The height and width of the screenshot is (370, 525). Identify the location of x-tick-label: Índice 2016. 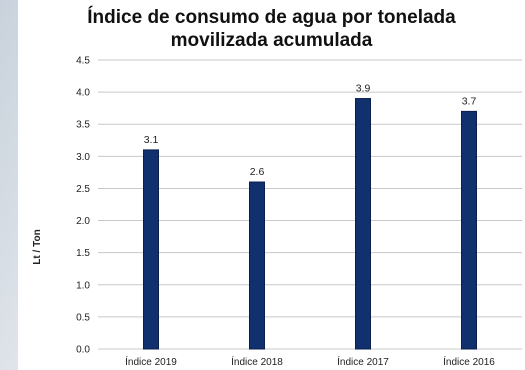
(469, 361).